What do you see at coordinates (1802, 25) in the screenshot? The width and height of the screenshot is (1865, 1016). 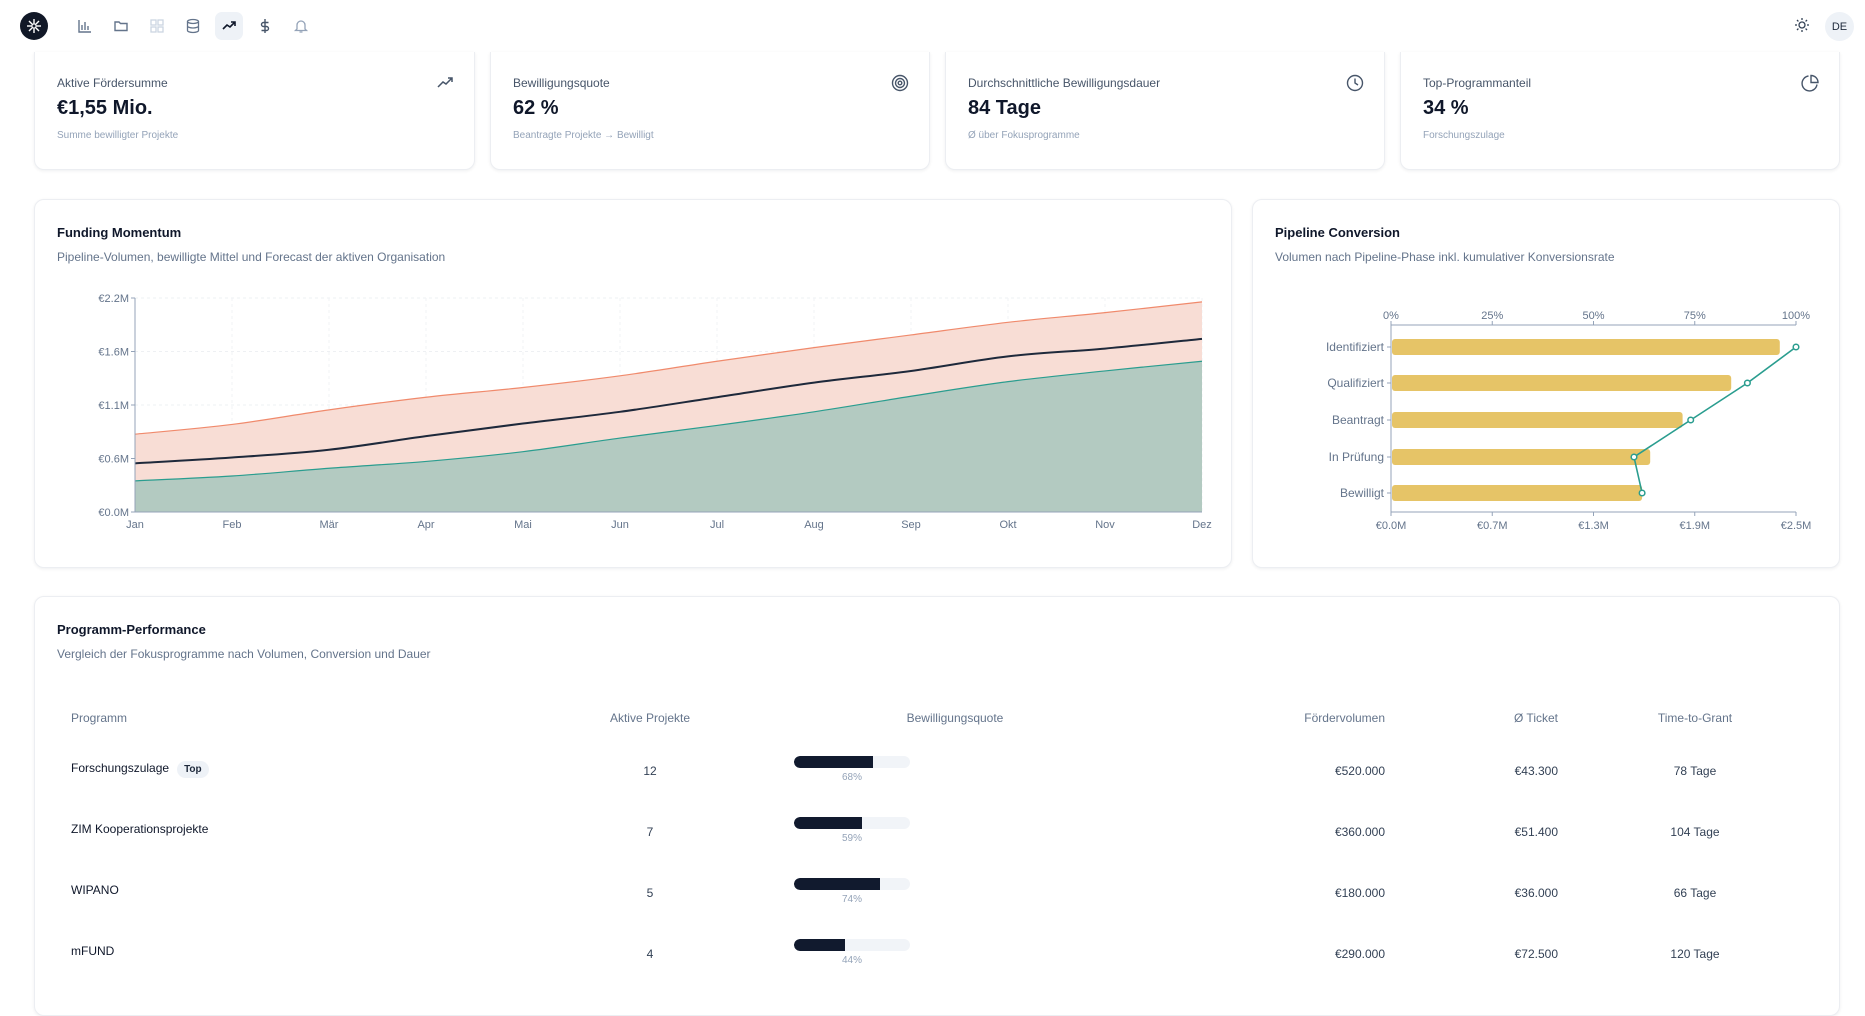 I see `sun-icon` at bounding box center [1802, 25].